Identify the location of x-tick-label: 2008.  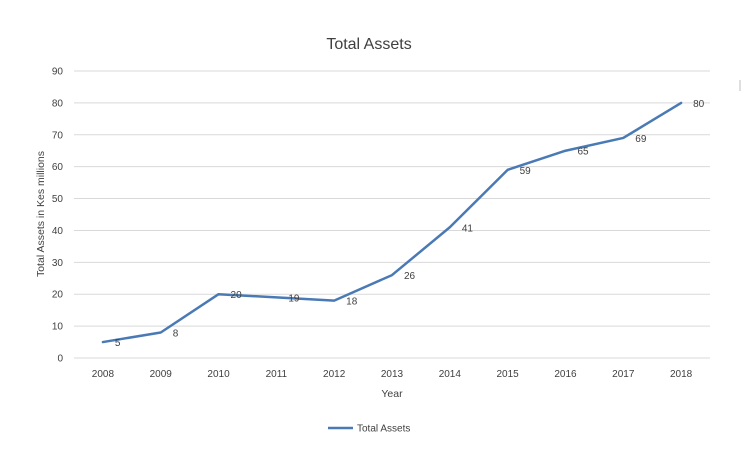
(103, 374).